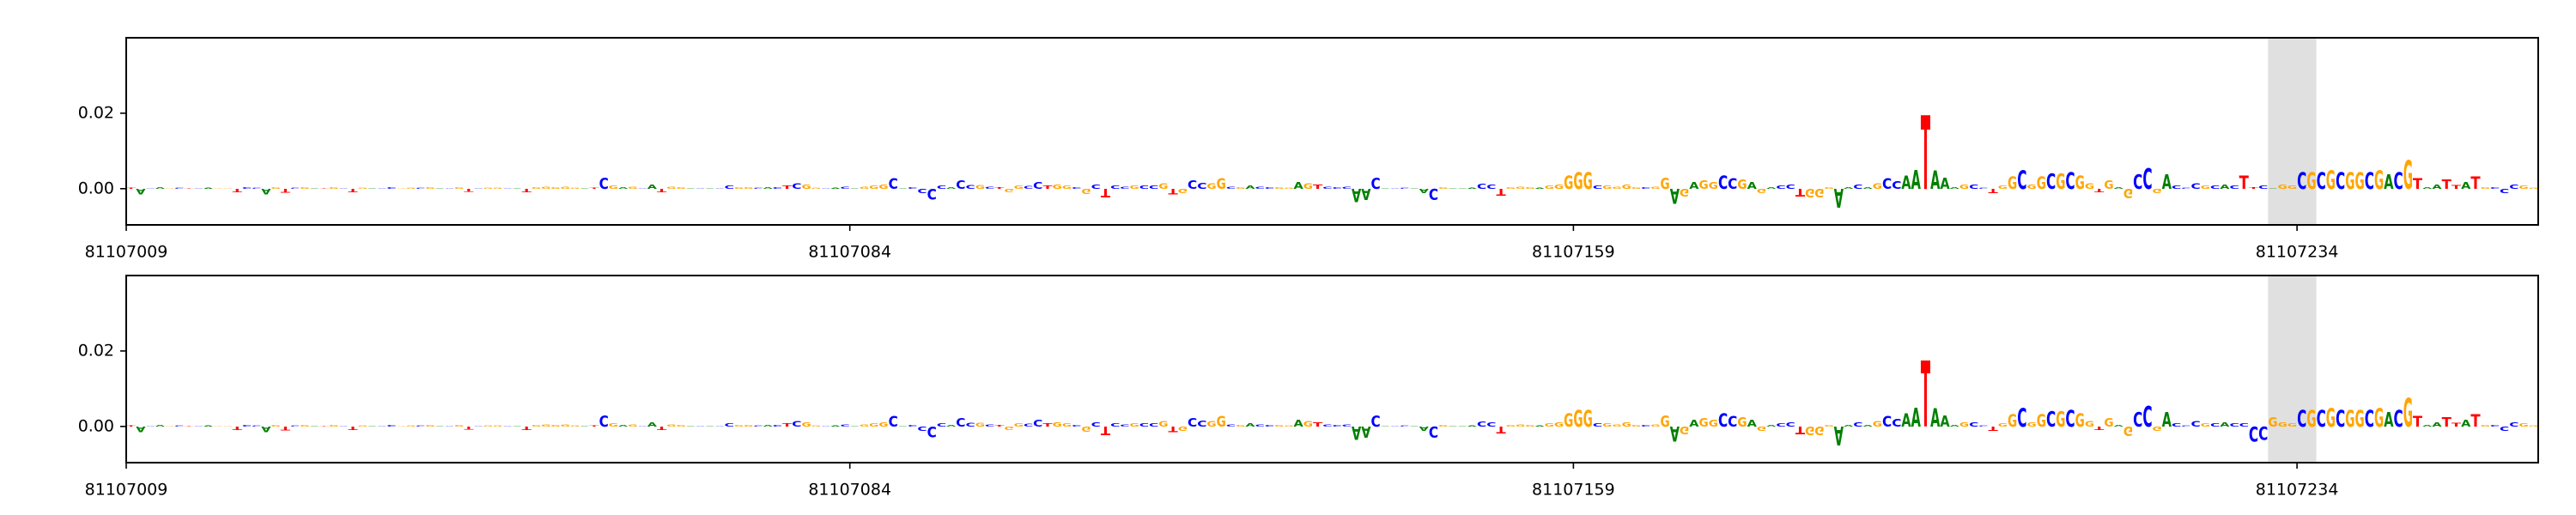 The image size is (2576, 515). Describe the element at coordinates (96, 350) in the screenshot. I see `y-tick-label: 0.02` at that location.